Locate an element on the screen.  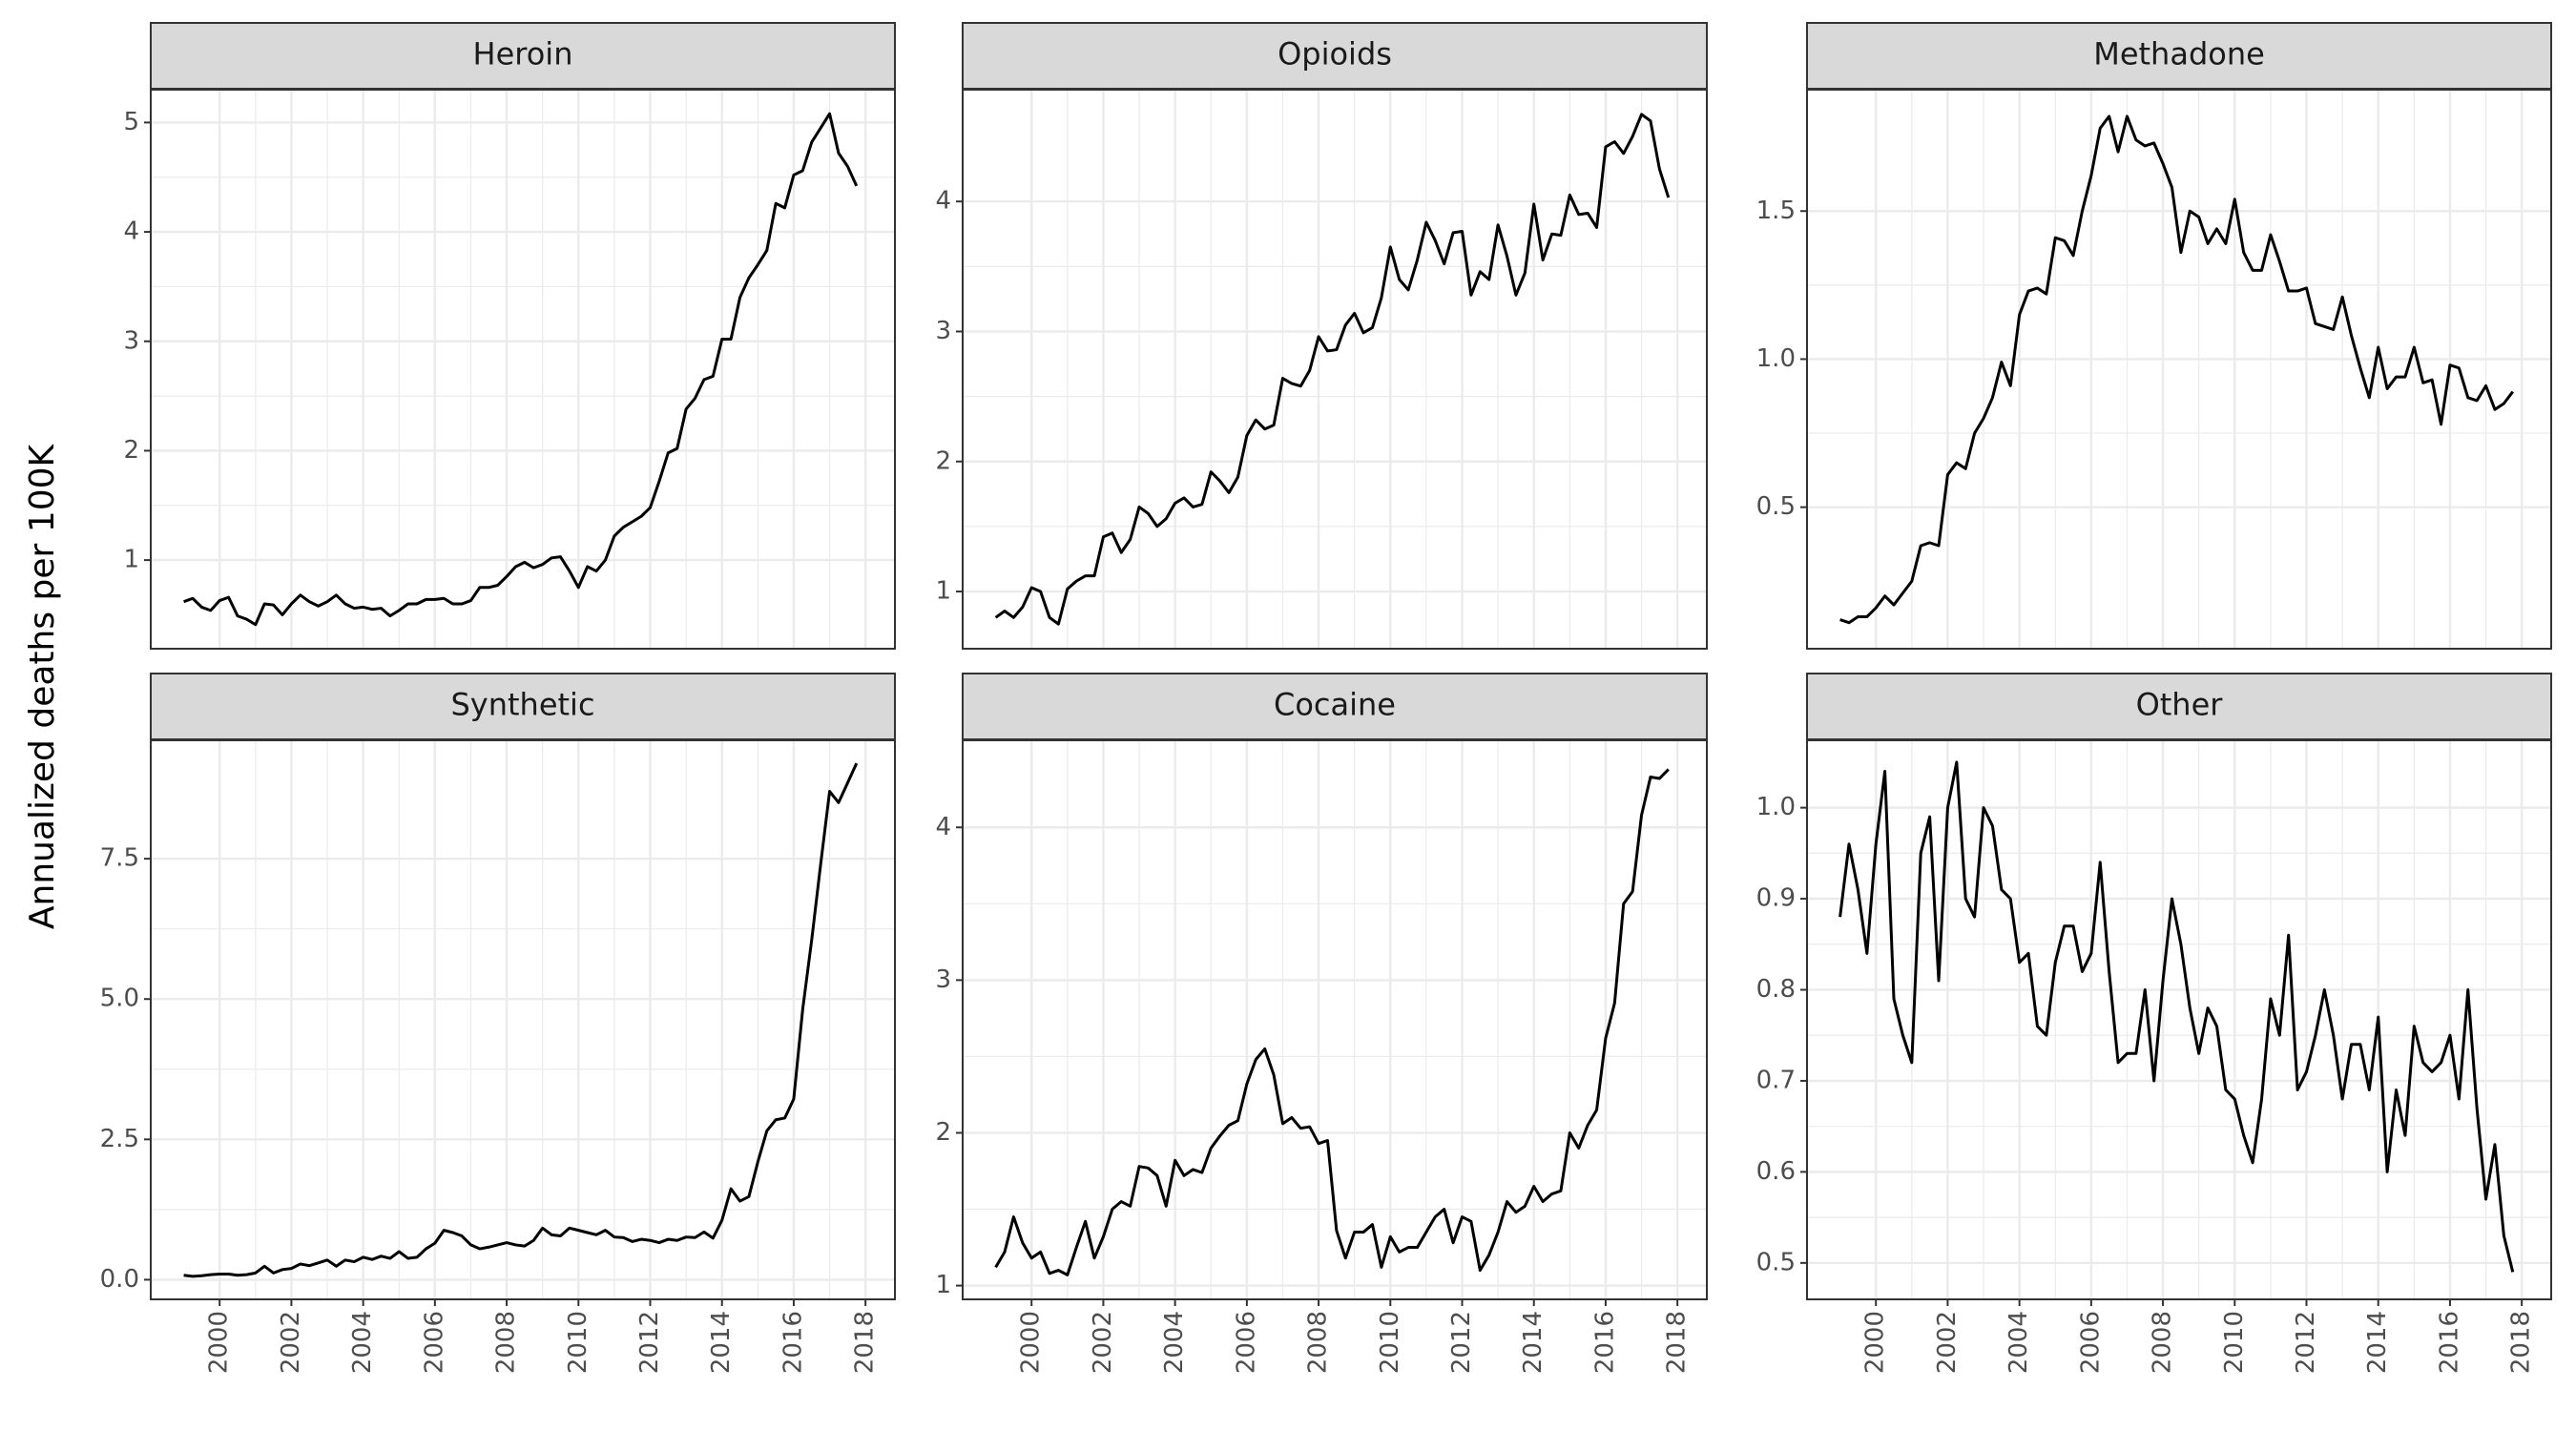
y-tick-label: 0.0 is located at coordinates (119, 1279).